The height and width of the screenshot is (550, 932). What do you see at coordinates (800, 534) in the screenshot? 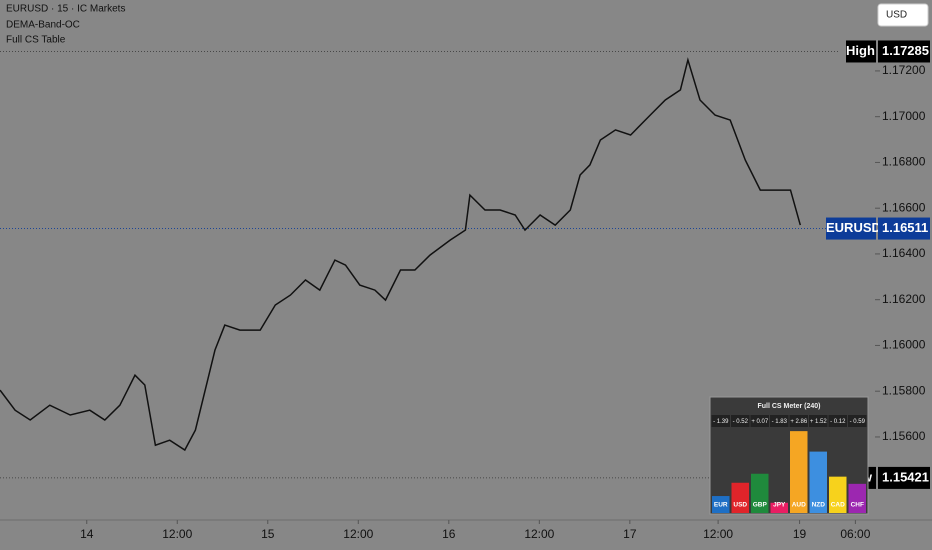
I see `x-tick-label: 19` at bounding box center [800, 534].